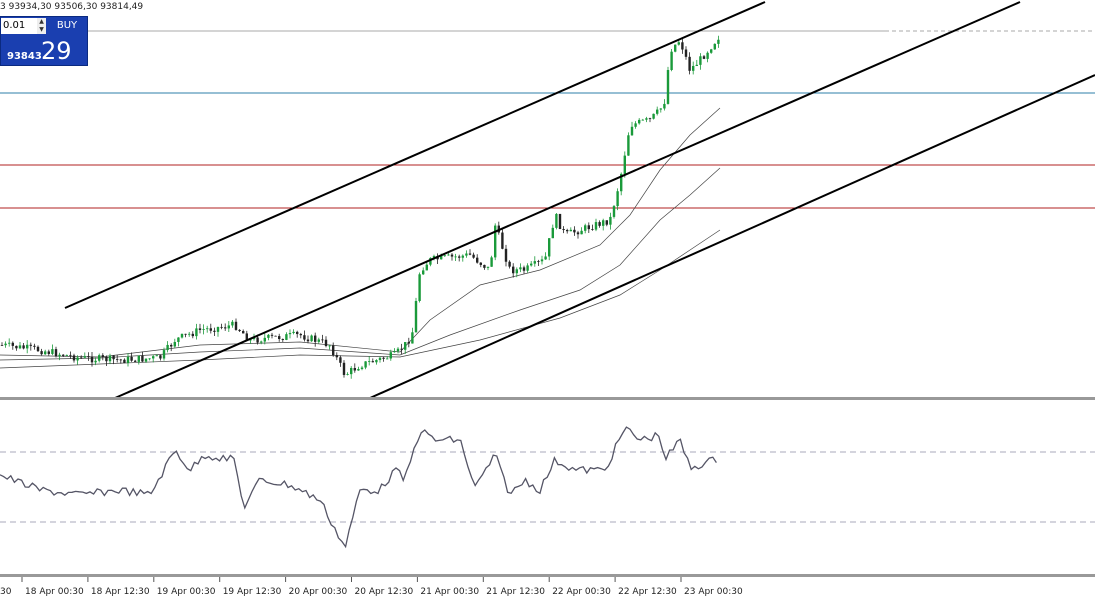 This screenshot has width=1095, height=600. Describe the element at coordinates (54, 592) in the screenshot. I see `x-tick-label: 18 Apr 00:30` at that location.